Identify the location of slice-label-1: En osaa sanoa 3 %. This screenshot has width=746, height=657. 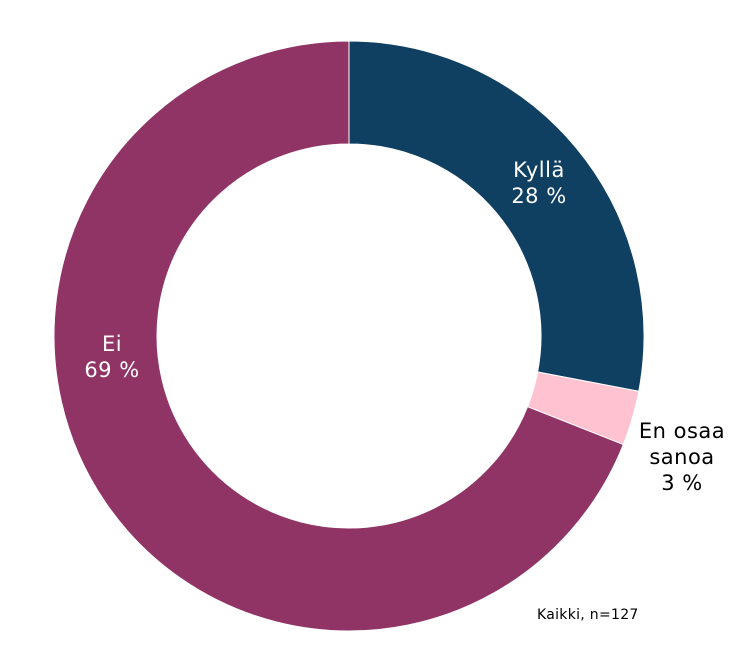
(682, 457).